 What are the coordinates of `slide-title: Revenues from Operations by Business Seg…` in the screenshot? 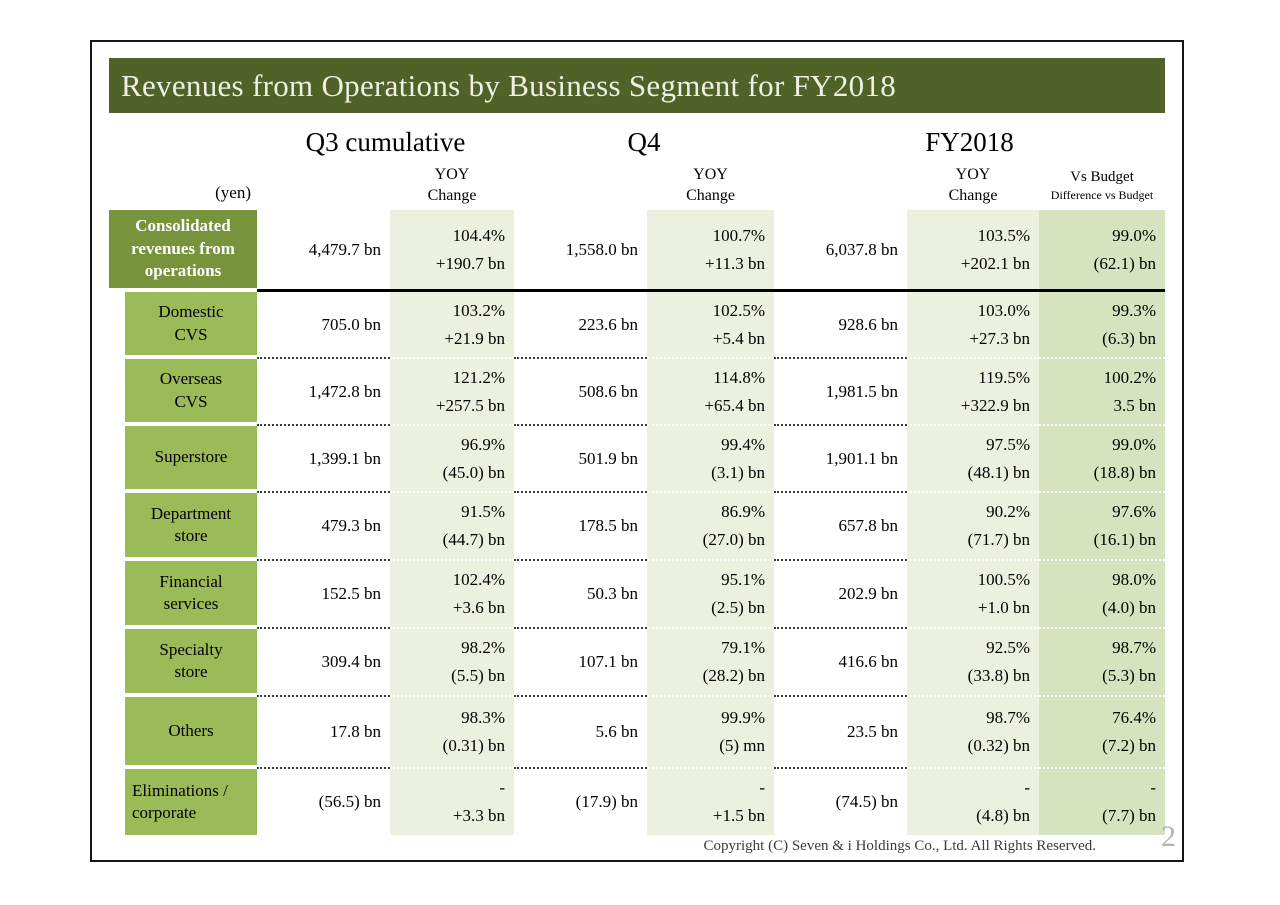 It's located at (509, 85).